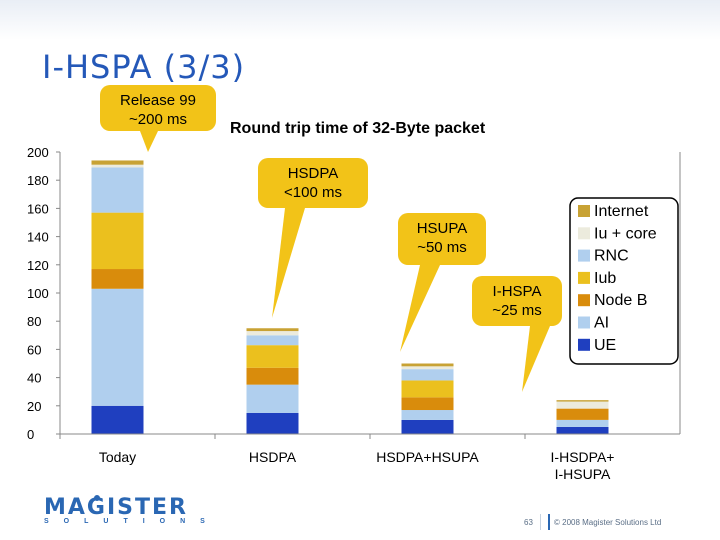  What do you see at coordinates (38, 152) in the screenshot?
I see `y-tick-label: 200` at bounding box center [38, 152].